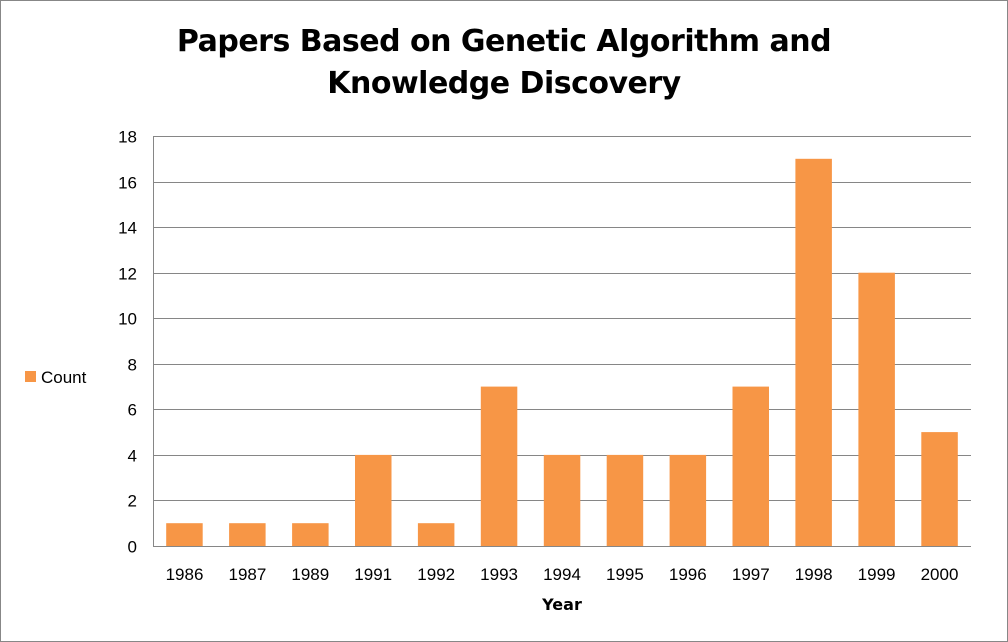 This screenshot has width=1008, height=642. I want to click on x-tick-label-1996: 1996, so click(688, 574).